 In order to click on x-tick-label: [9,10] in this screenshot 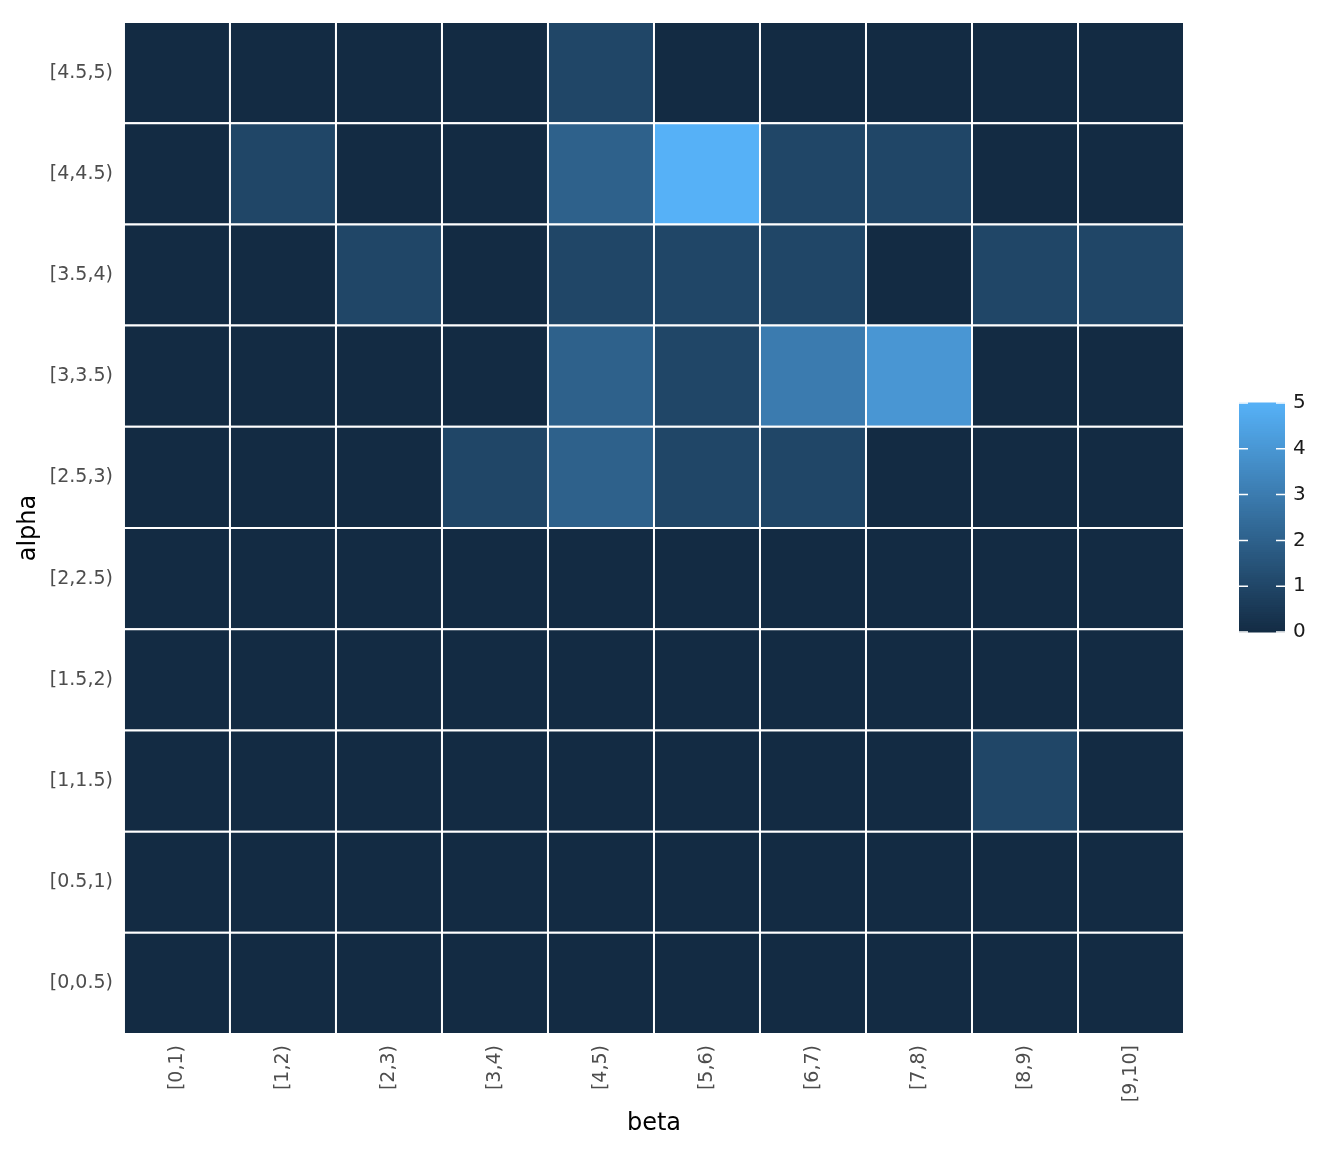, I will do `click(1128, 1074)`.